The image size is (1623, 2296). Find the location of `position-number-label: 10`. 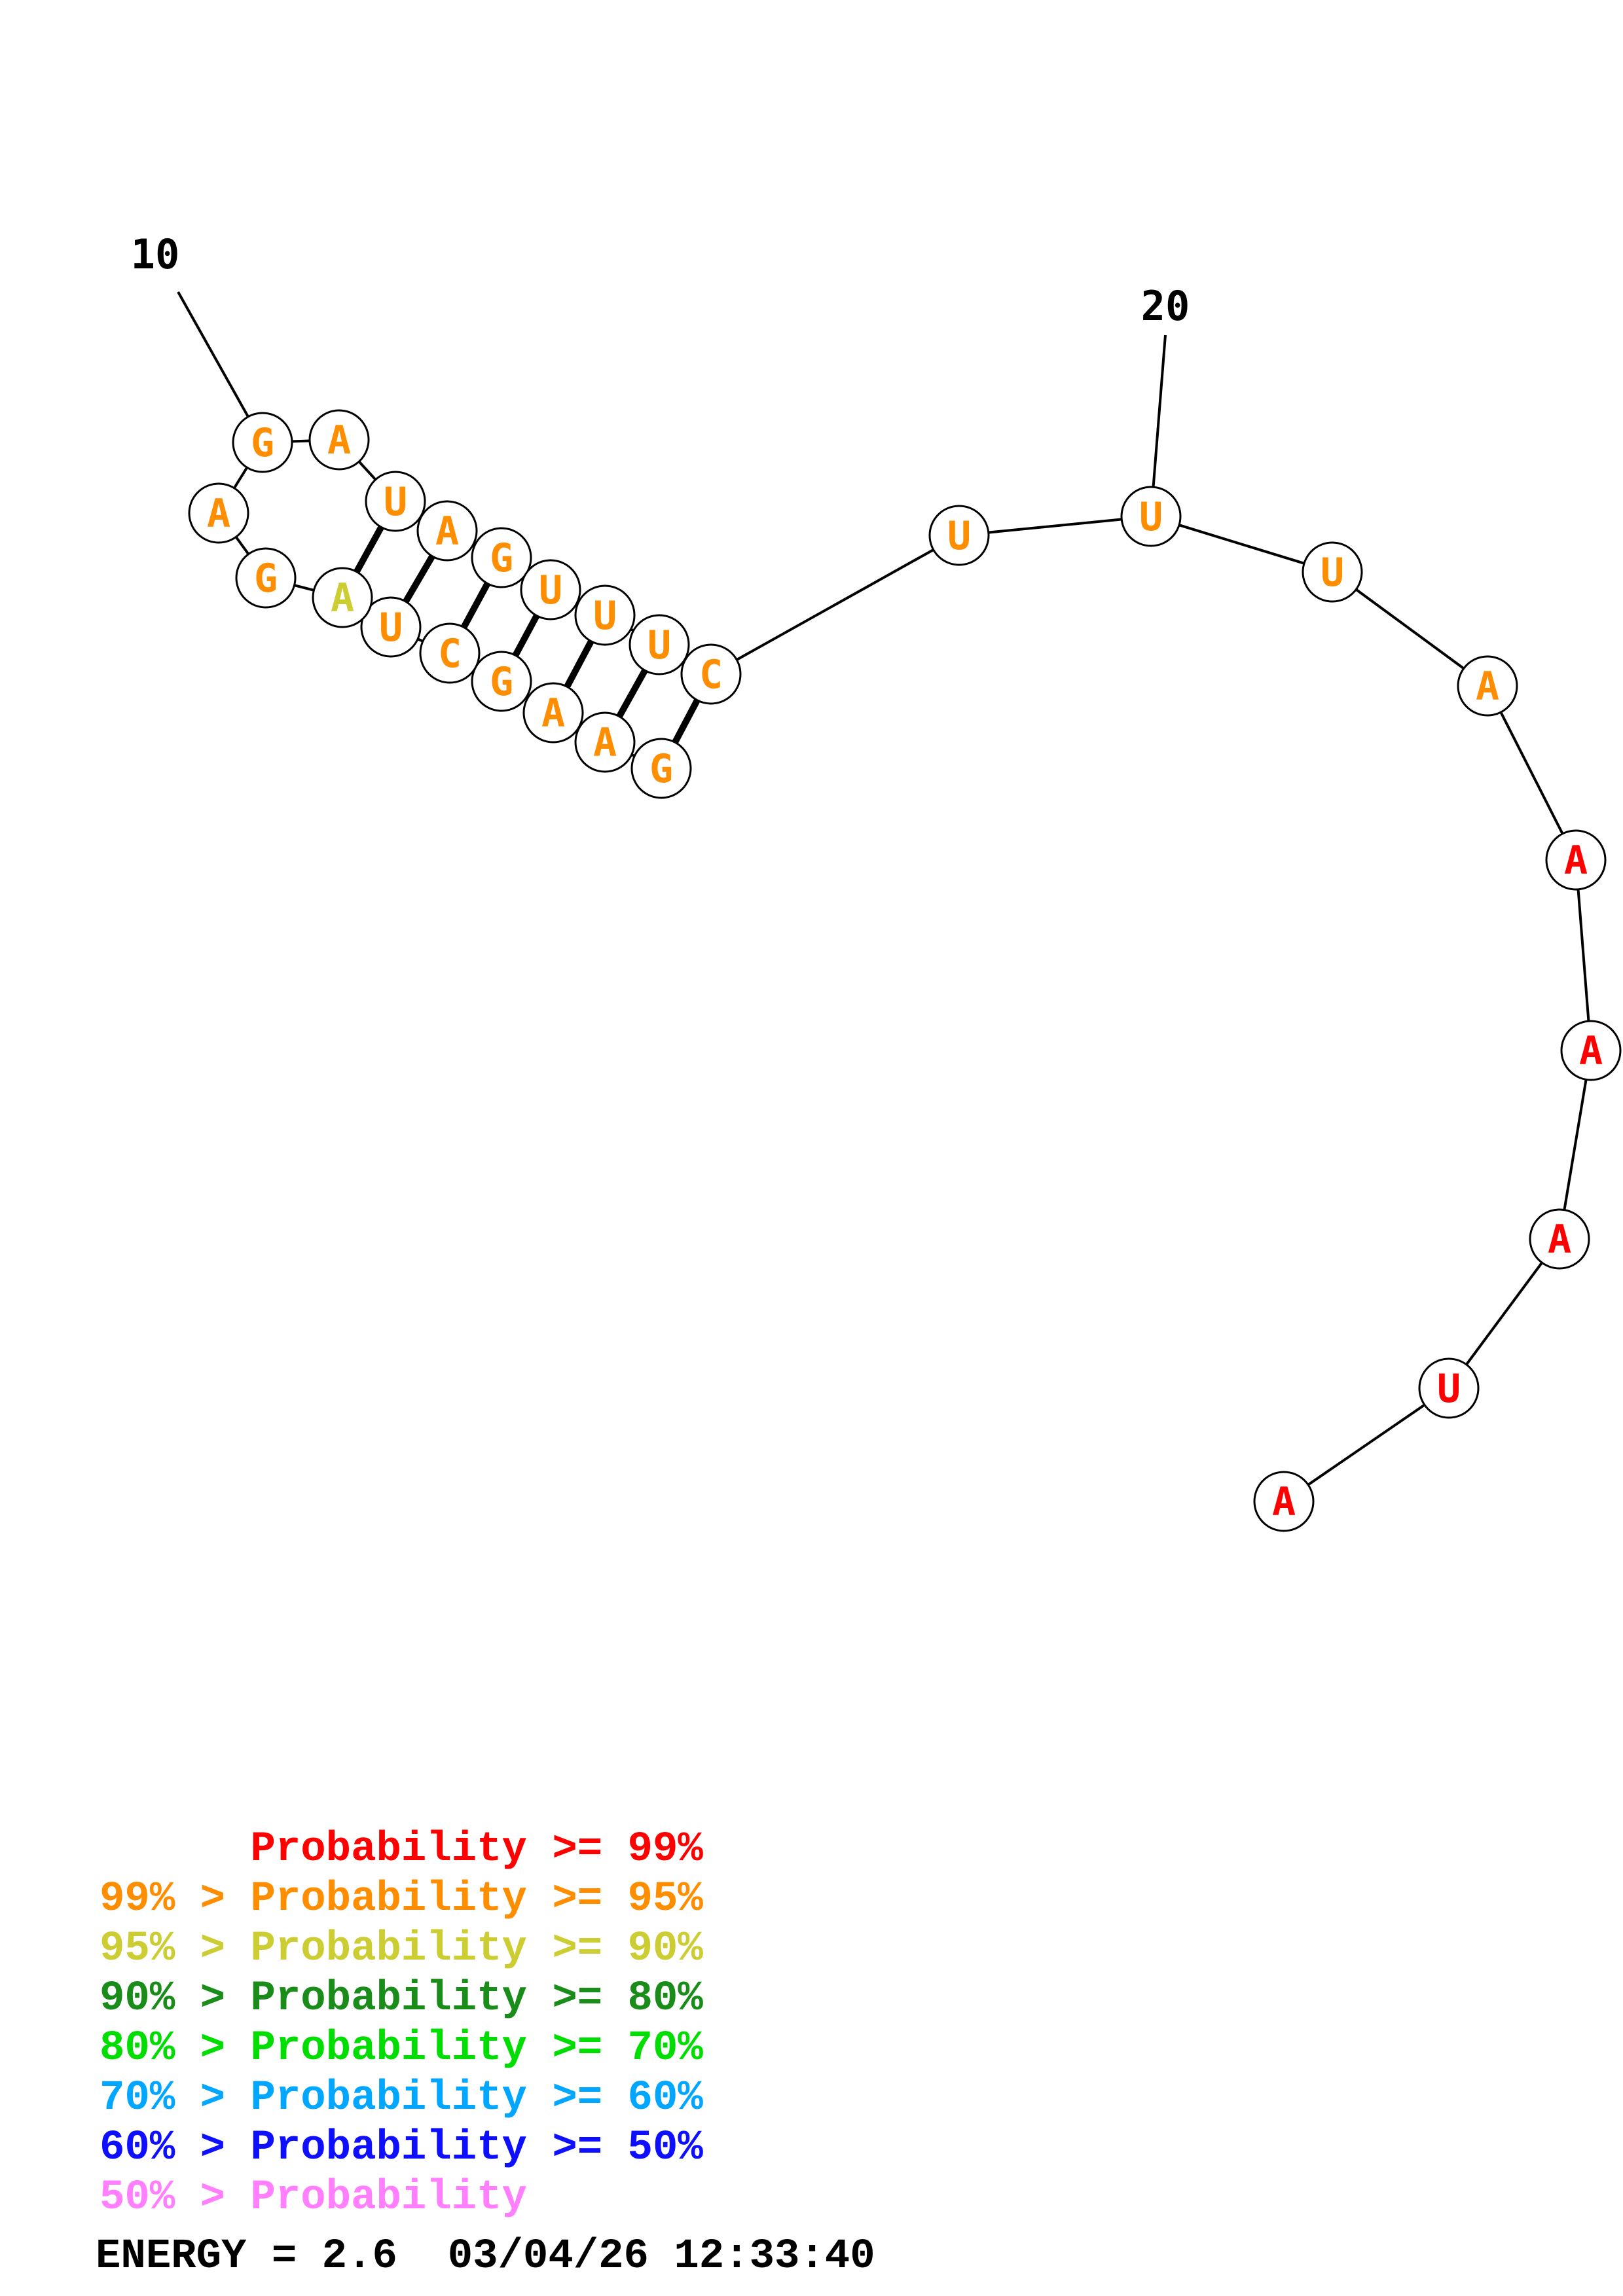

position-number-label: 10 is located at coordinates (155, 254).